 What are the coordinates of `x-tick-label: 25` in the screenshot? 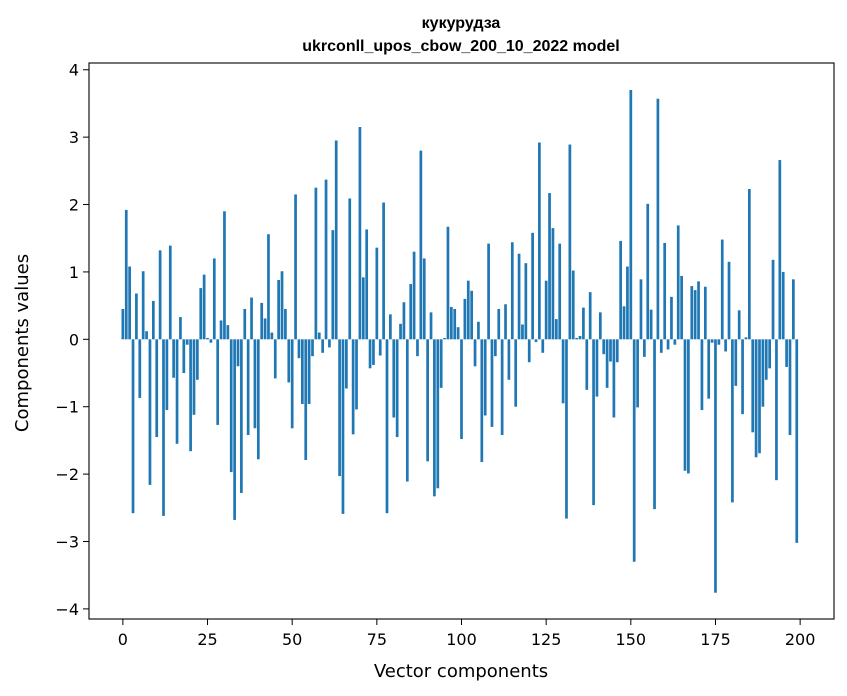 It's located at (207, 639).